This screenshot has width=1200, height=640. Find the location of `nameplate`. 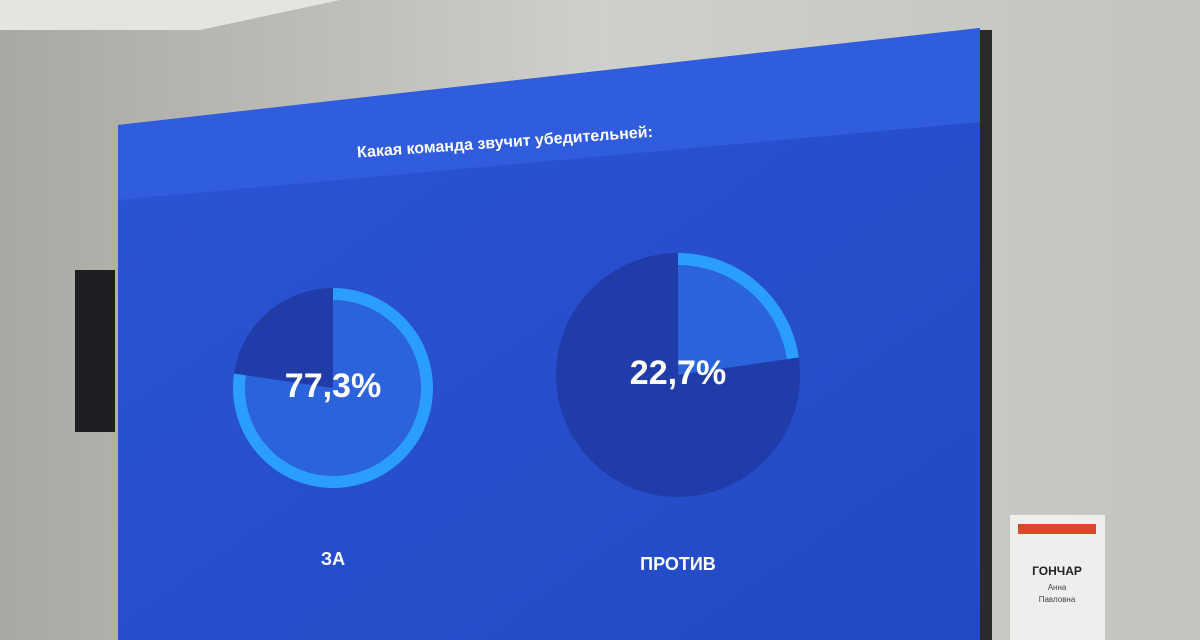

nameplate is located at coordinates (1057, 577).